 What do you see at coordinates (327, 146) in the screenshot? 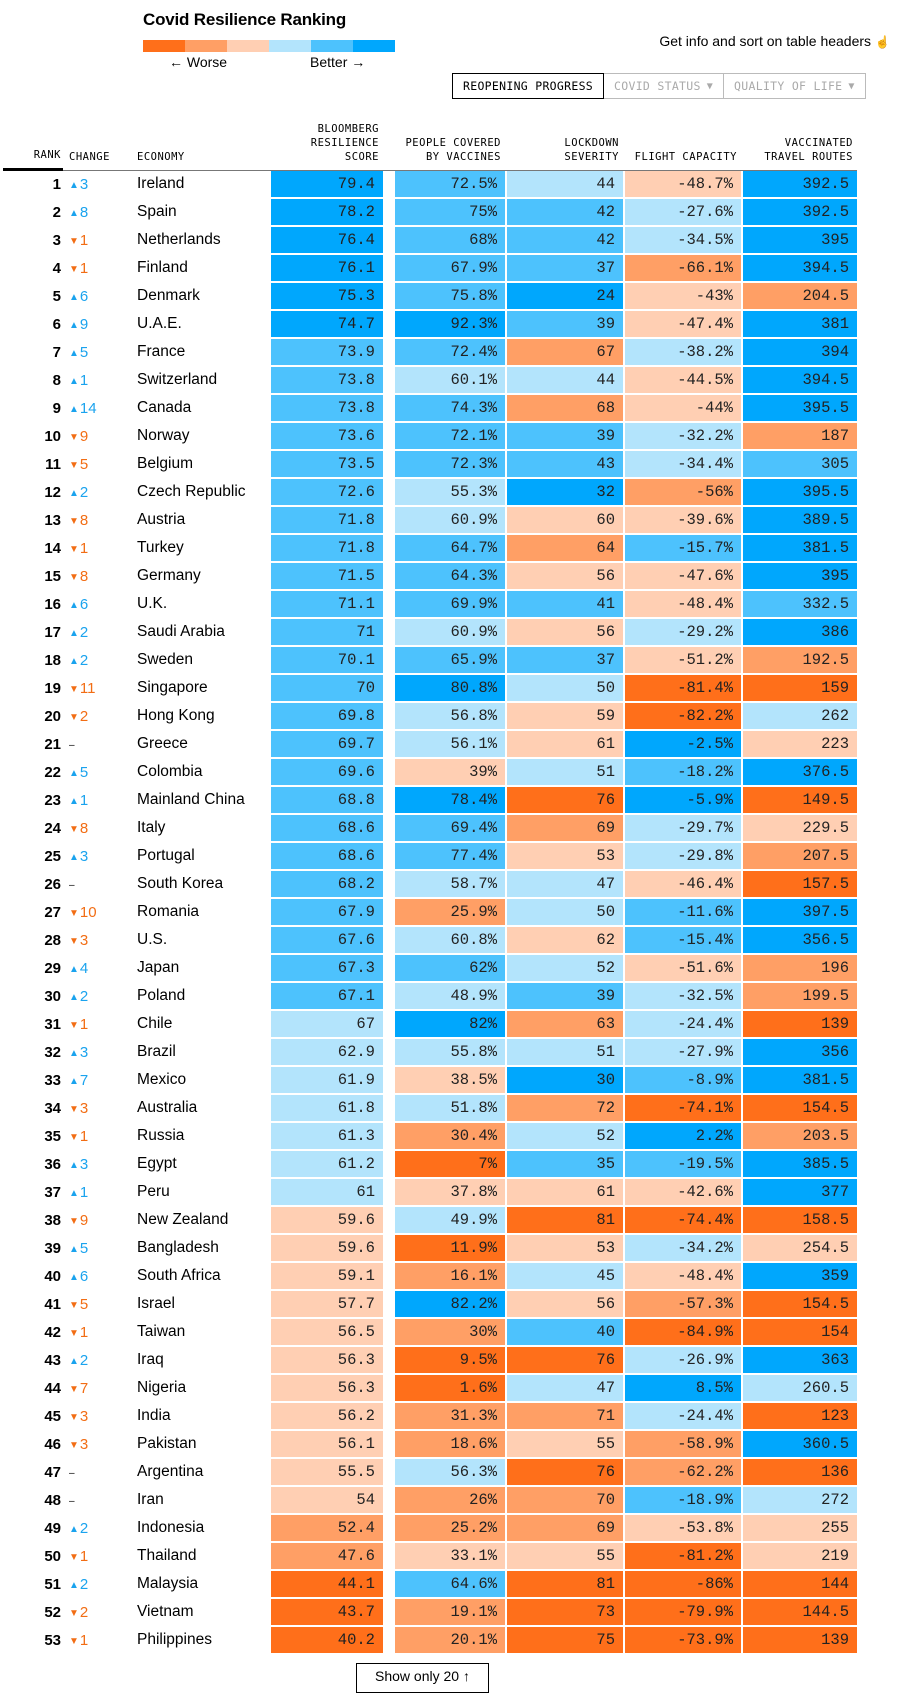
I see `header-resilience-score: BLOOMBERG RESILIENCE SCORE` at bounding box center [327, 146].